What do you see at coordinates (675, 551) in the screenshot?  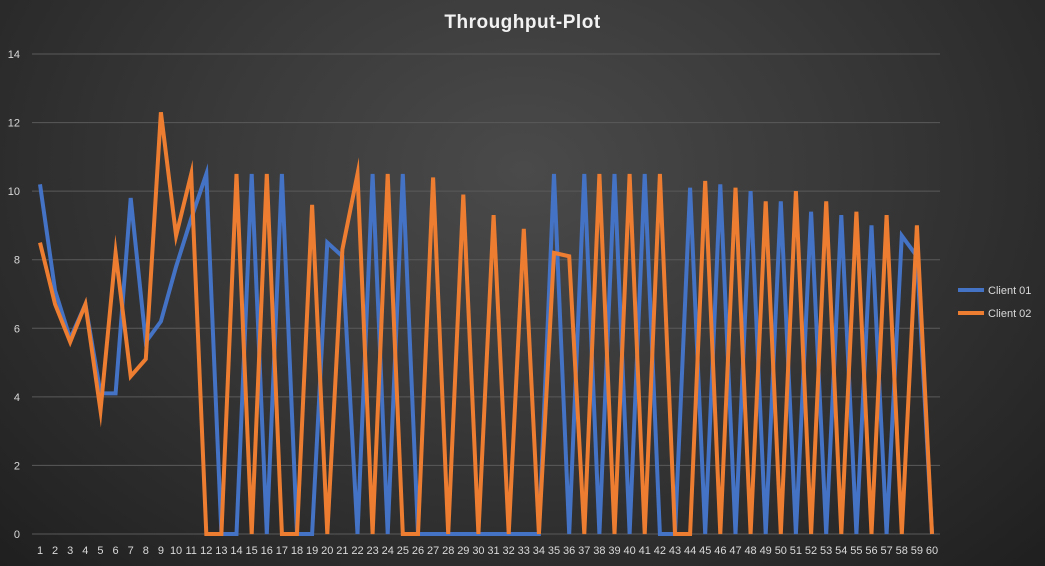 I see `x-tick-label: 43` at bounding box center [675, 551].